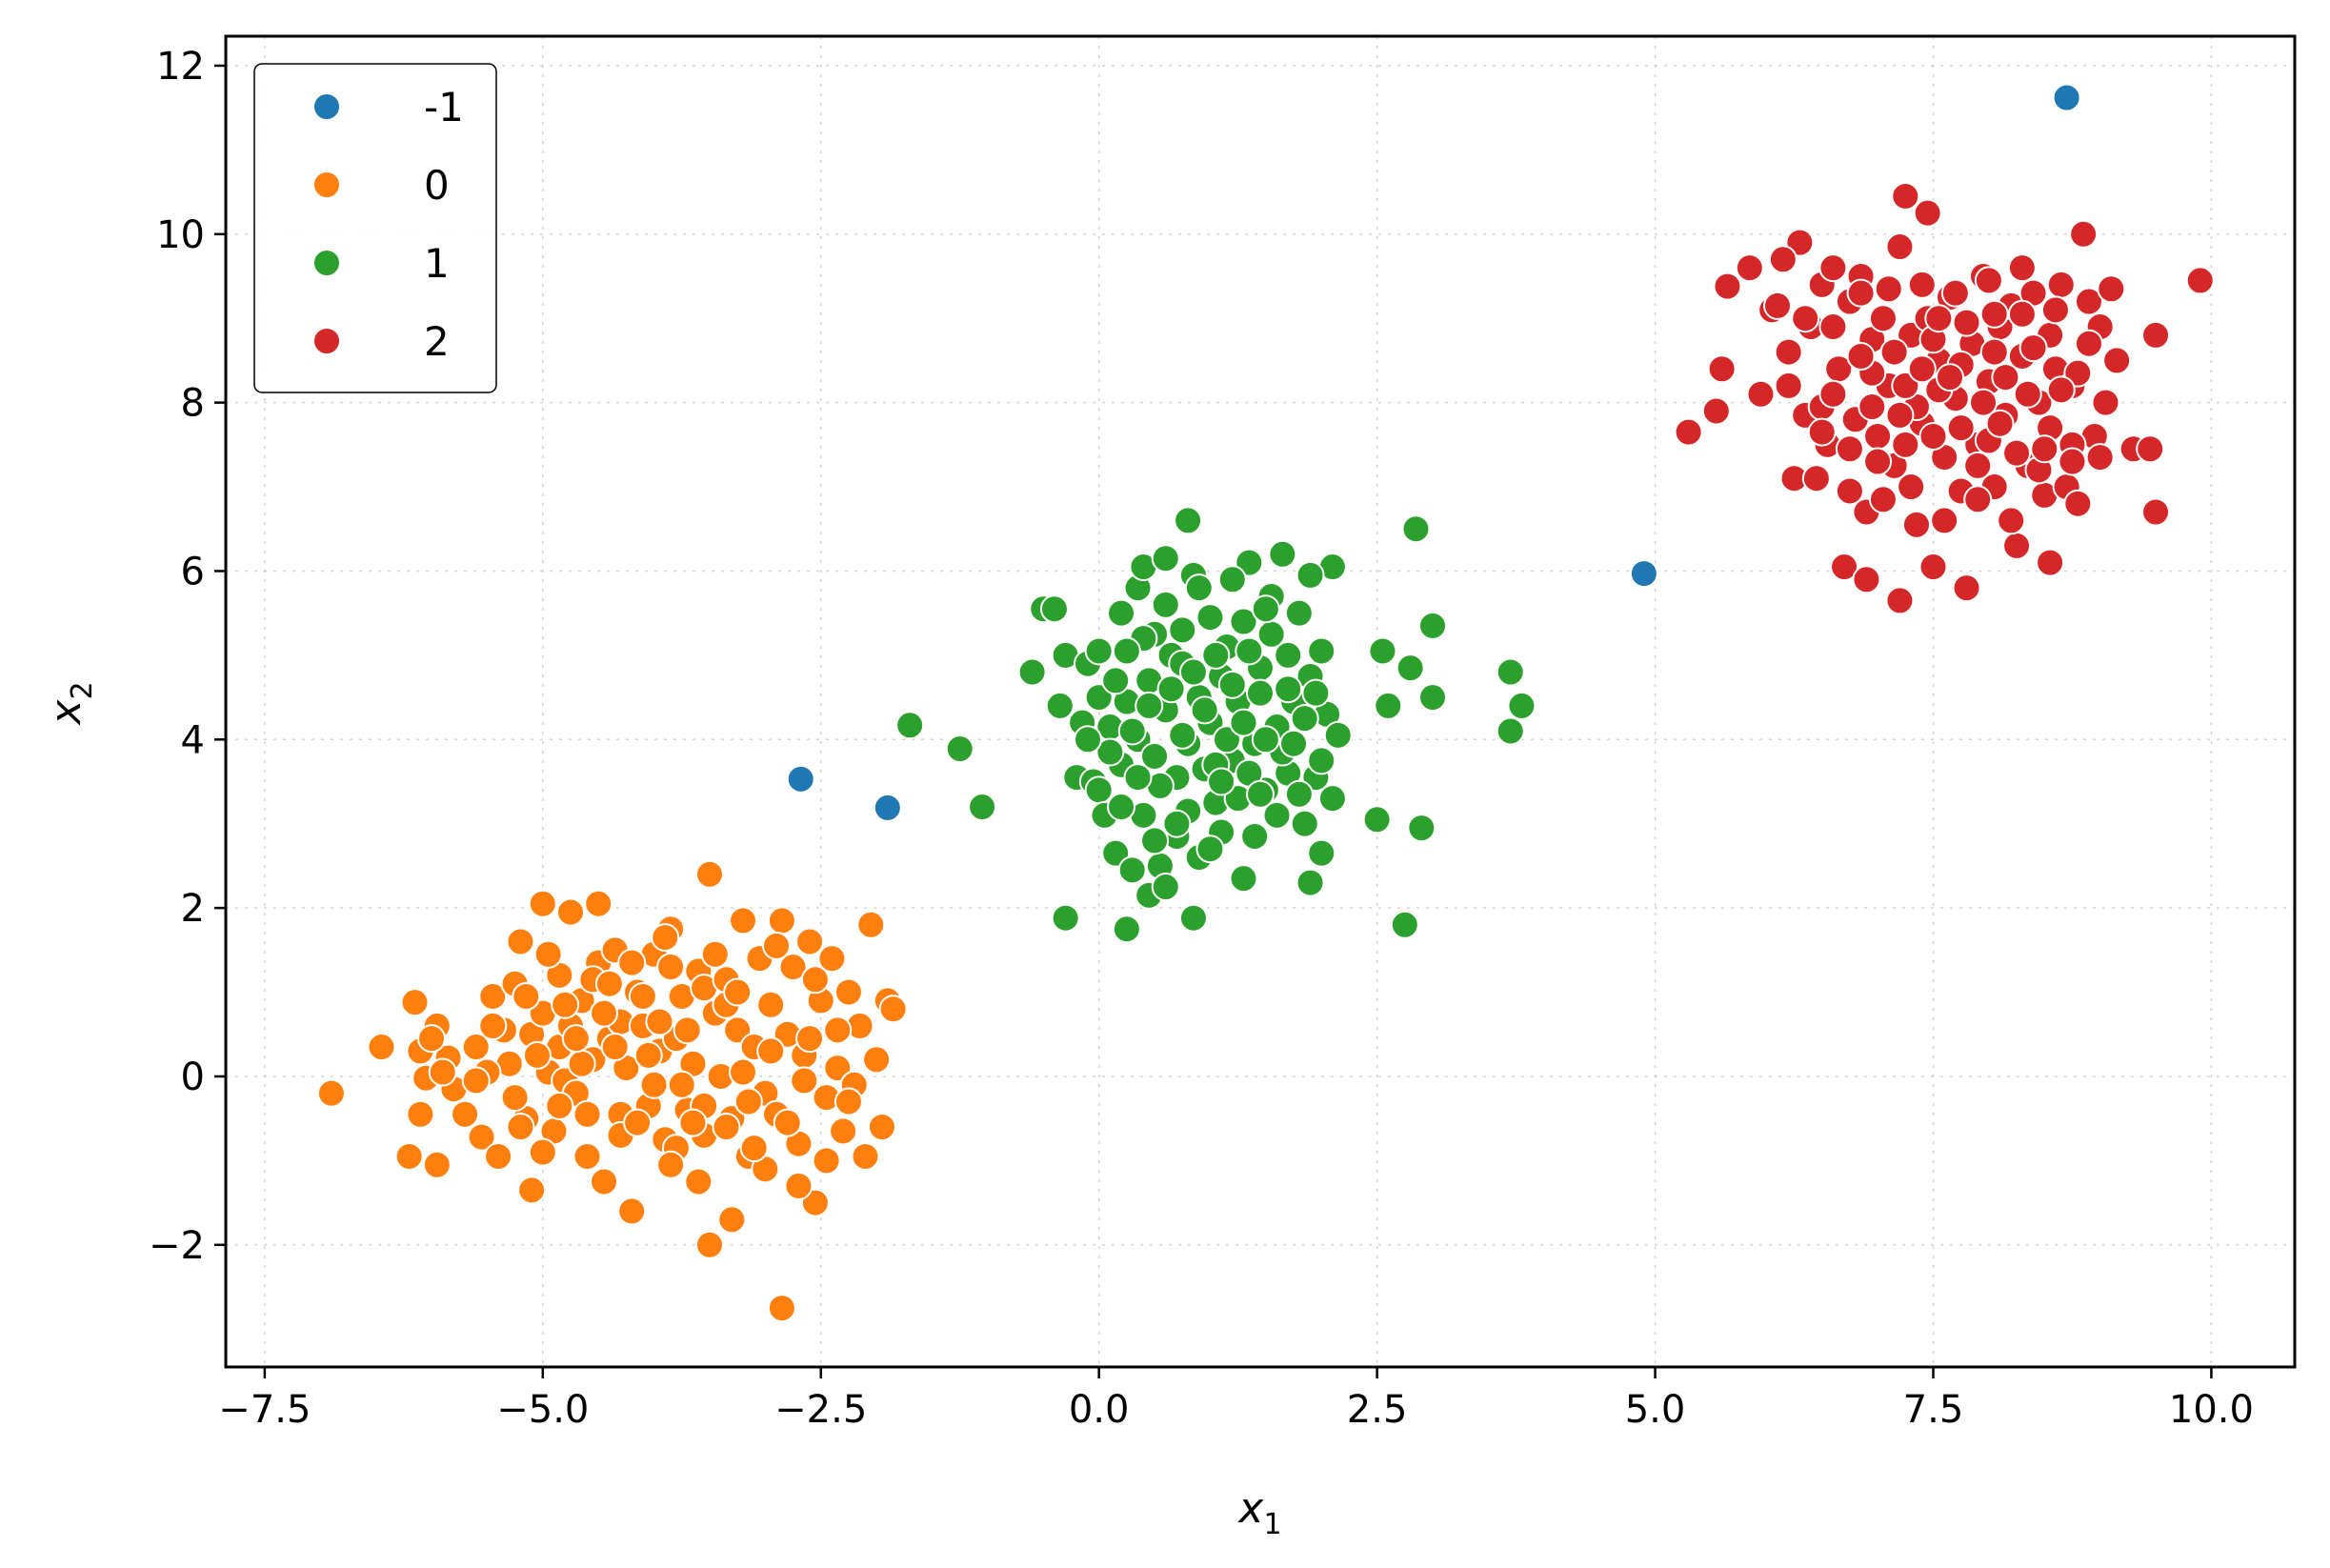 This screenshot has height=1568, width=2330. What do you see at coordinates (187, 656) in the screenshot?
I see `y-axis-ticks: −2 0 2 4 6 8 10 12` at bounding box center [187, 656].